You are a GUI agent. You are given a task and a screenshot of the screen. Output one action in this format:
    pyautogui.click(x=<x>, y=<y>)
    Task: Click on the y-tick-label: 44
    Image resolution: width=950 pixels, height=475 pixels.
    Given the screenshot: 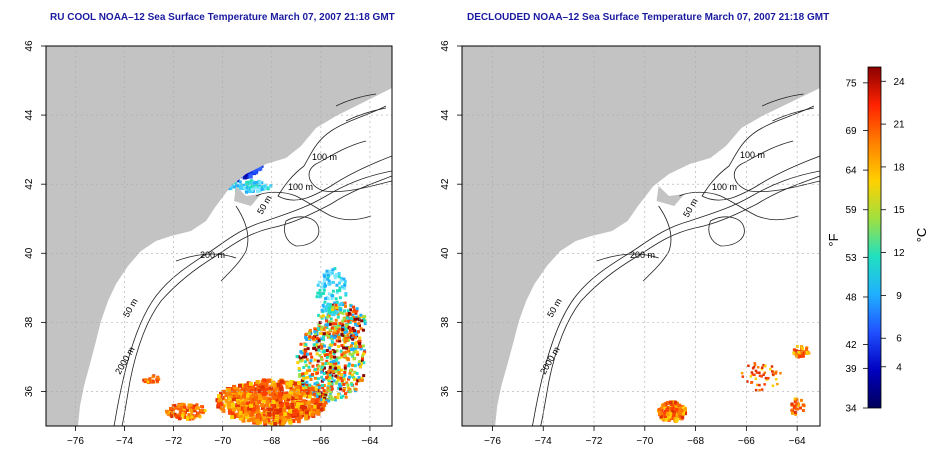 What is the action you would take?
    pyautogui.click(x=445, y=115)
    